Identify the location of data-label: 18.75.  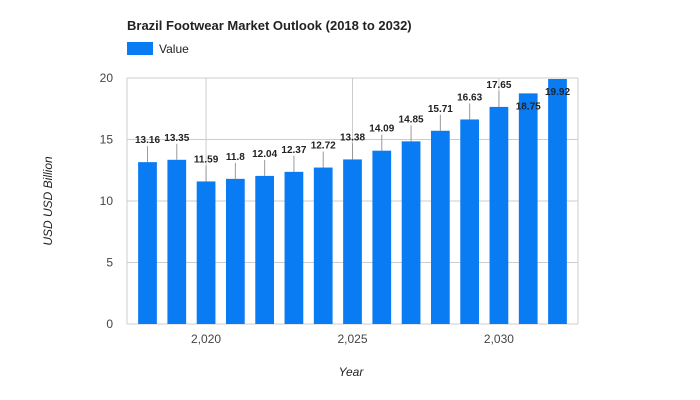
(528, 106).